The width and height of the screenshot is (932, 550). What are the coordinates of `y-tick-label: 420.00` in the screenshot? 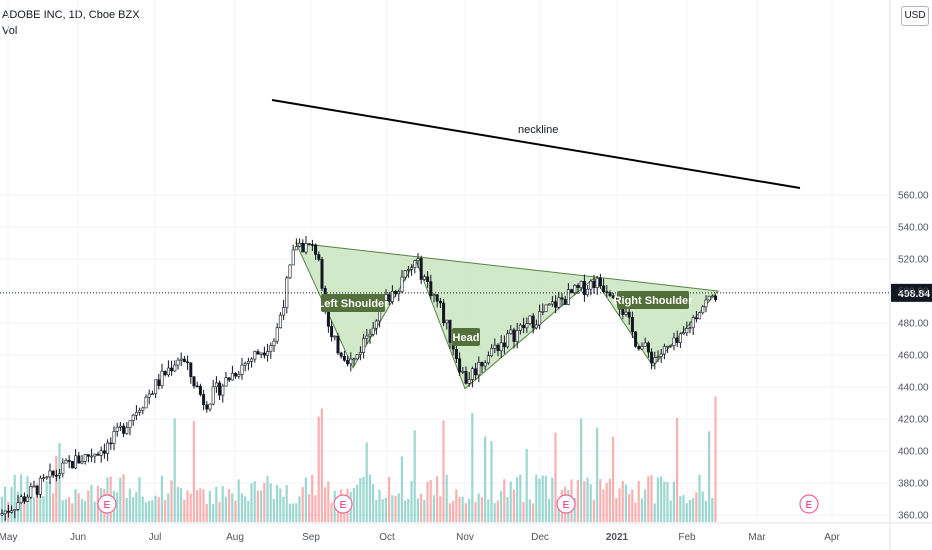 It's located at (913, 420).